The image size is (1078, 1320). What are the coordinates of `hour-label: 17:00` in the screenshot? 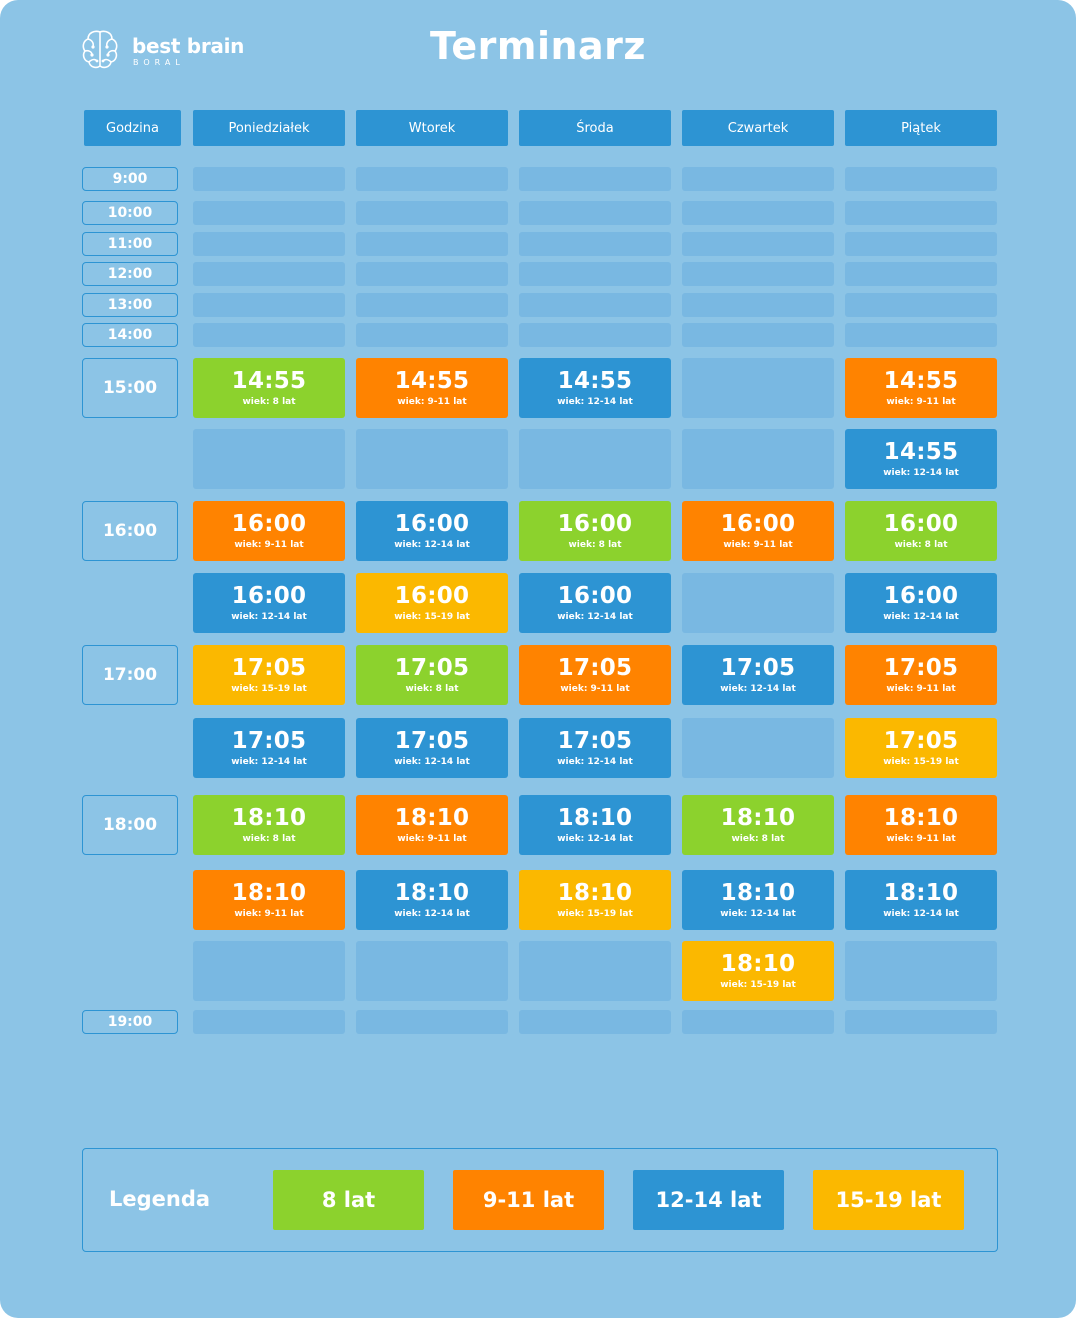 It's located at (130, 675).